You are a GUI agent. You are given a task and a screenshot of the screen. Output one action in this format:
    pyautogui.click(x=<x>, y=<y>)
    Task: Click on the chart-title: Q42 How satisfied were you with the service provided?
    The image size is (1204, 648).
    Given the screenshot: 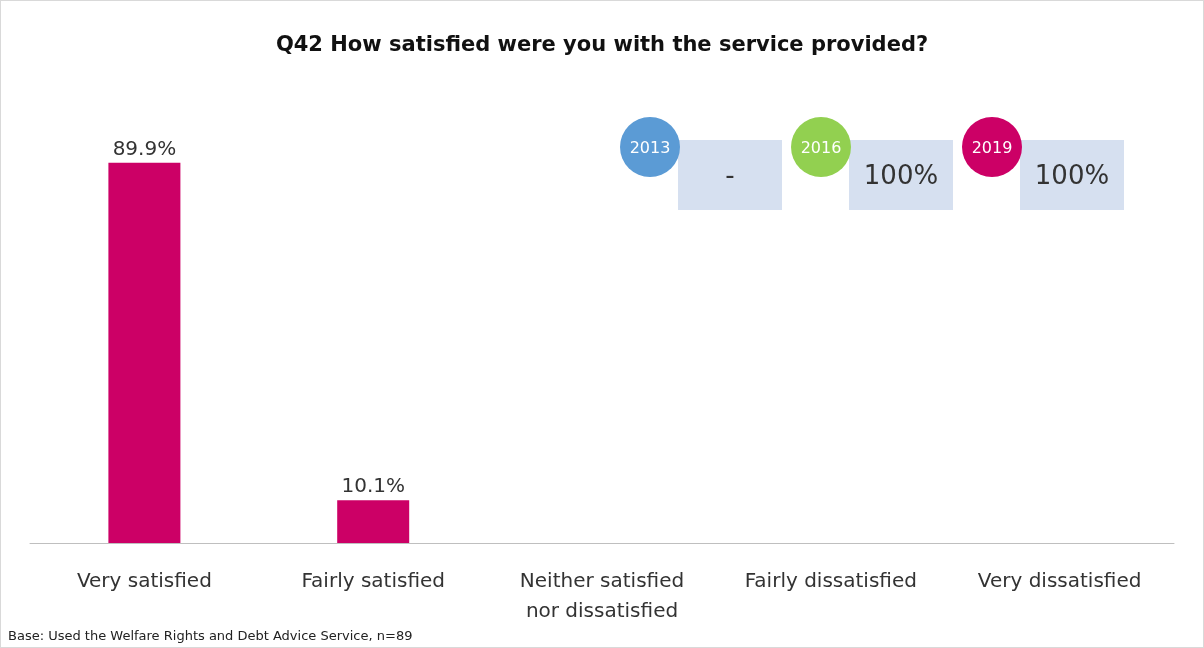 What is the action you would take?
    pyautogui.click(x=602, y=43)
    